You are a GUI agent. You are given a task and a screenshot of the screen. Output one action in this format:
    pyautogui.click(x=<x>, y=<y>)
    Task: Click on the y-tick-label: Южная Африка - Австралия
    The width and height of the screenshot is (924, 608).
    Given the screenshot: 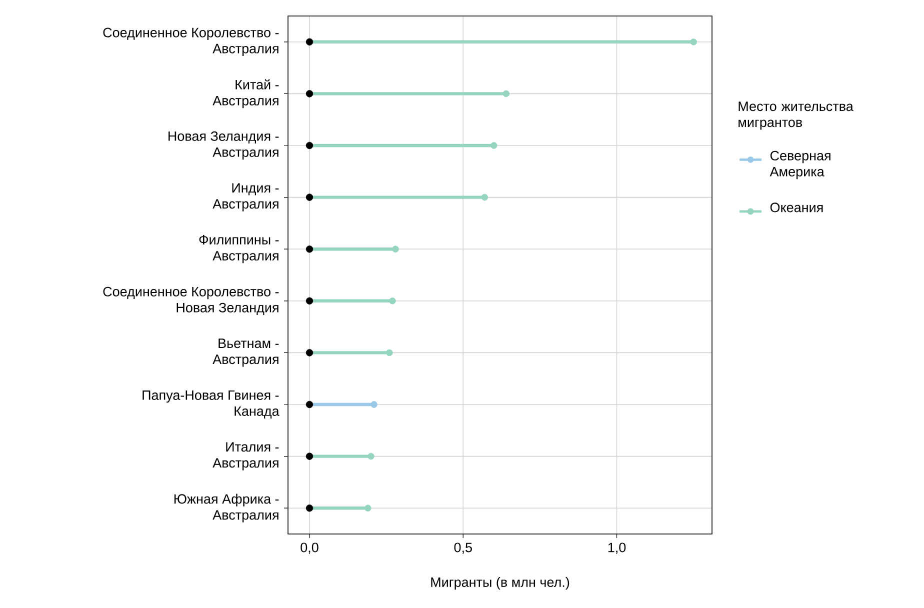 What is the action you would take?
    pyautogui.click(x=226, y=508)
    